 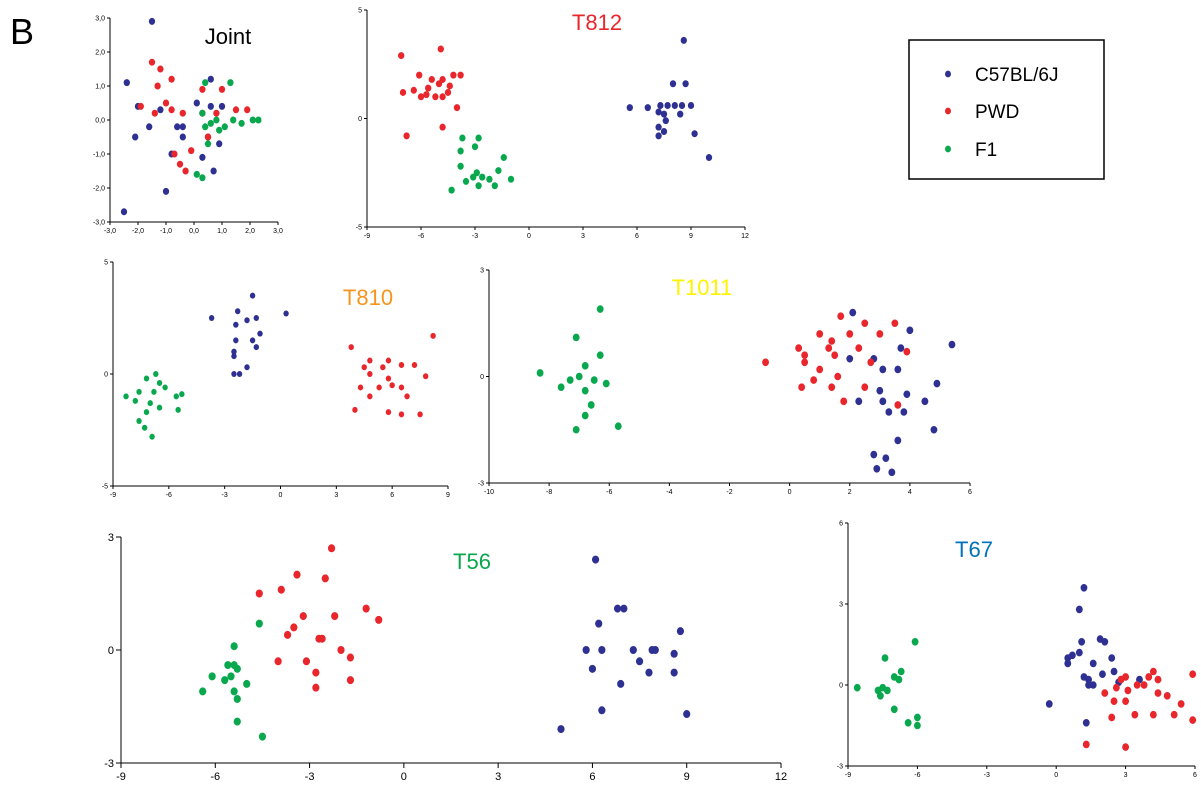 I want to click on legend-entry-pwd: PWD, so click(x=982, y=112).